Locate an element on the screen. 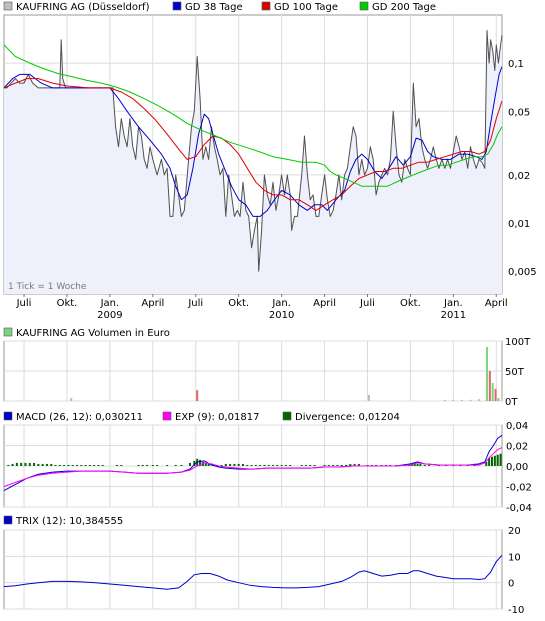 The height and width of the screenshot is (621, 545). y-tick-label: 0,00 is located at coordinates (517, 467).